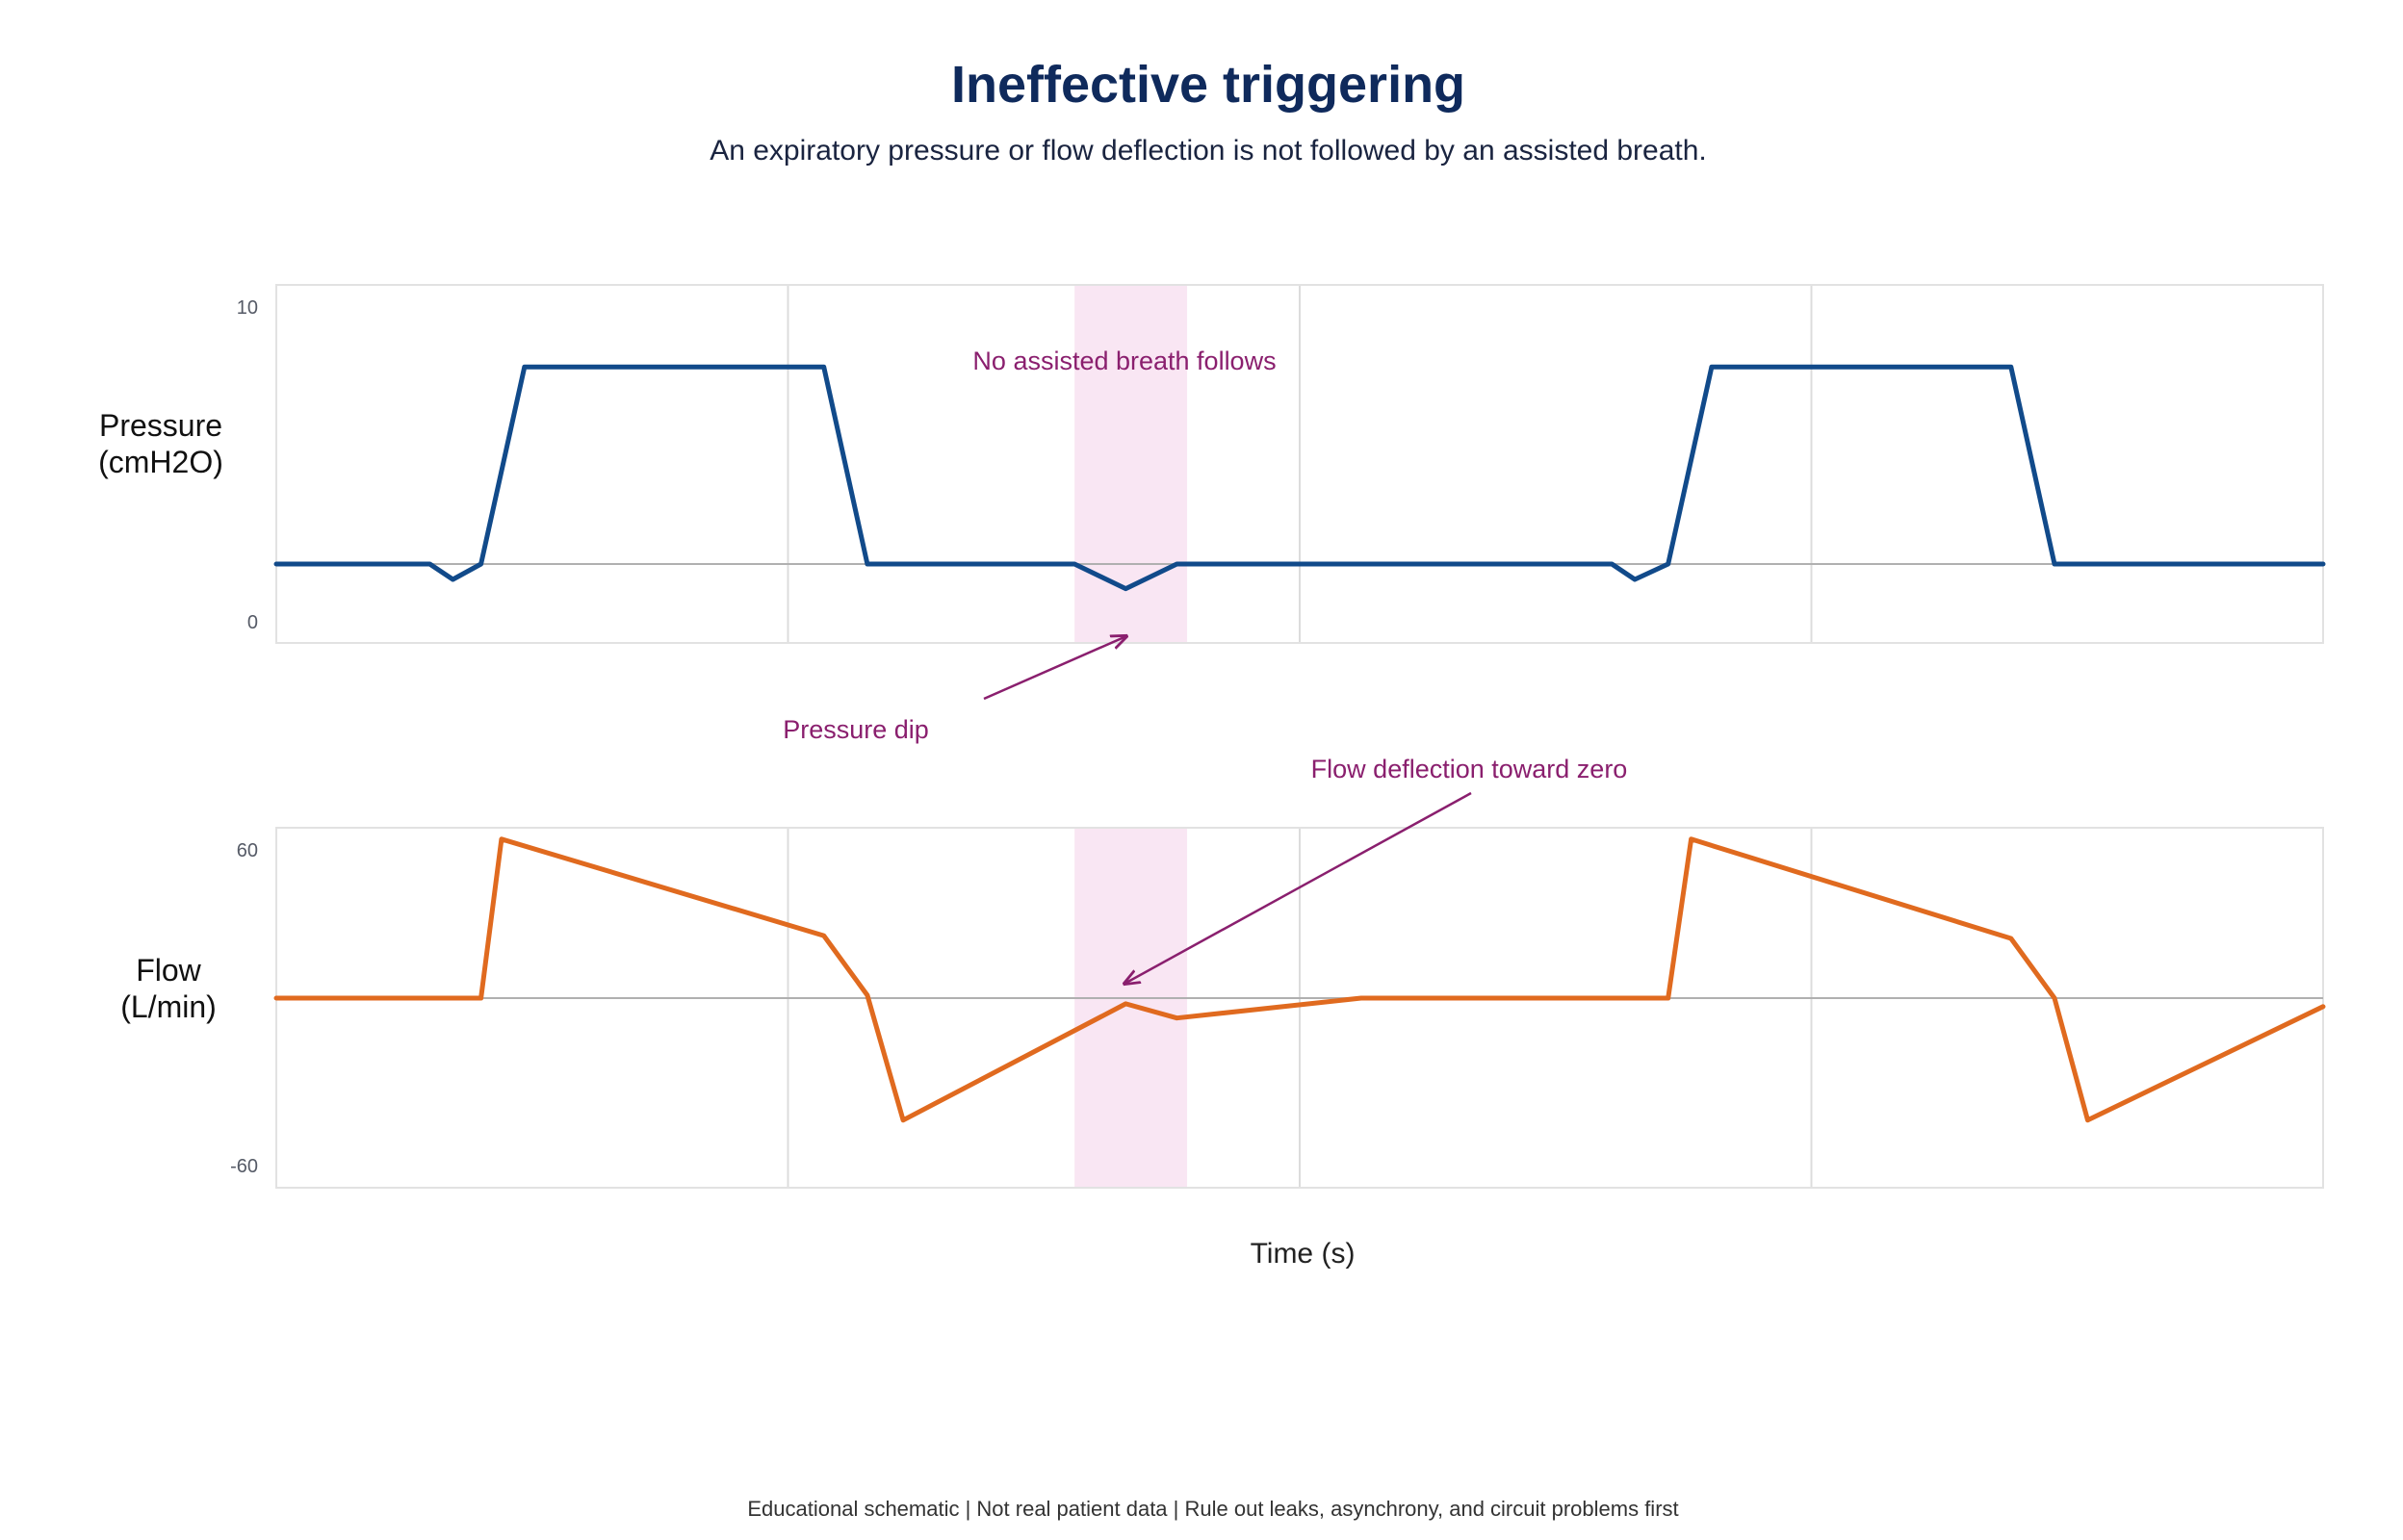 The image size is (2403, 1540). I want to click on flow-axis-label: Flow (L/min), so click(168, 988).